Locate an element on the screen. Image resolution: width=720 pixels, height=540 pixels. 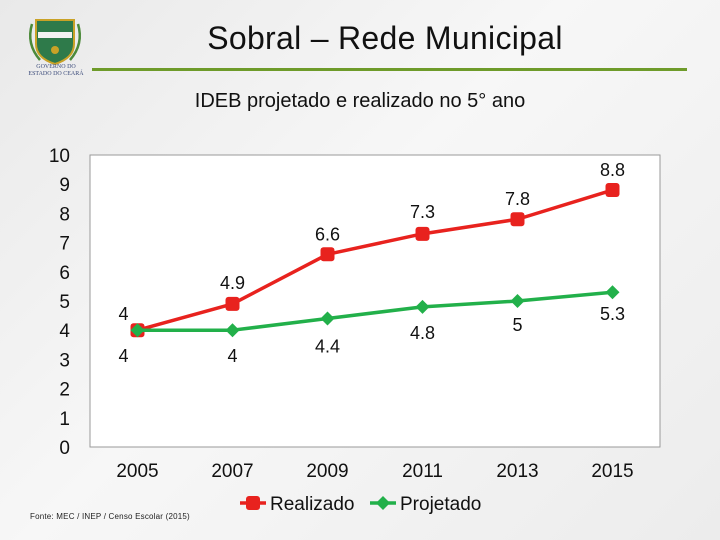
y-tick-label: 7 is located at coordinates (64, 244).